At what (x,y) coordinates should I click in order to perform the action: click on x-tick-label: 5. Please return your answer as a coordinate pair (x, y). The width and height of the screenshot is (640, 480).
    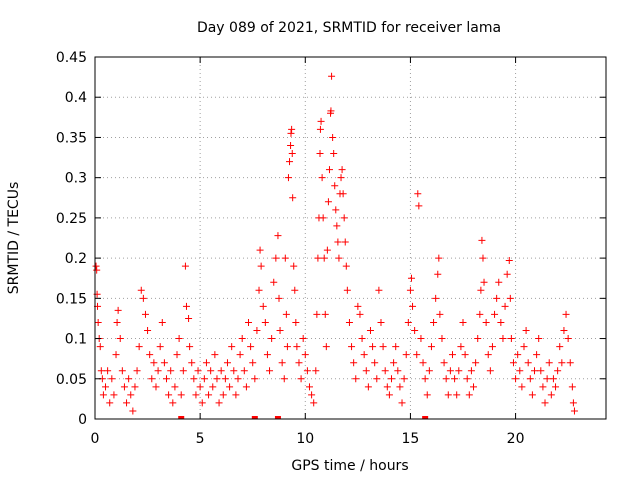
    Looking at the image, I should click on (200, 439).